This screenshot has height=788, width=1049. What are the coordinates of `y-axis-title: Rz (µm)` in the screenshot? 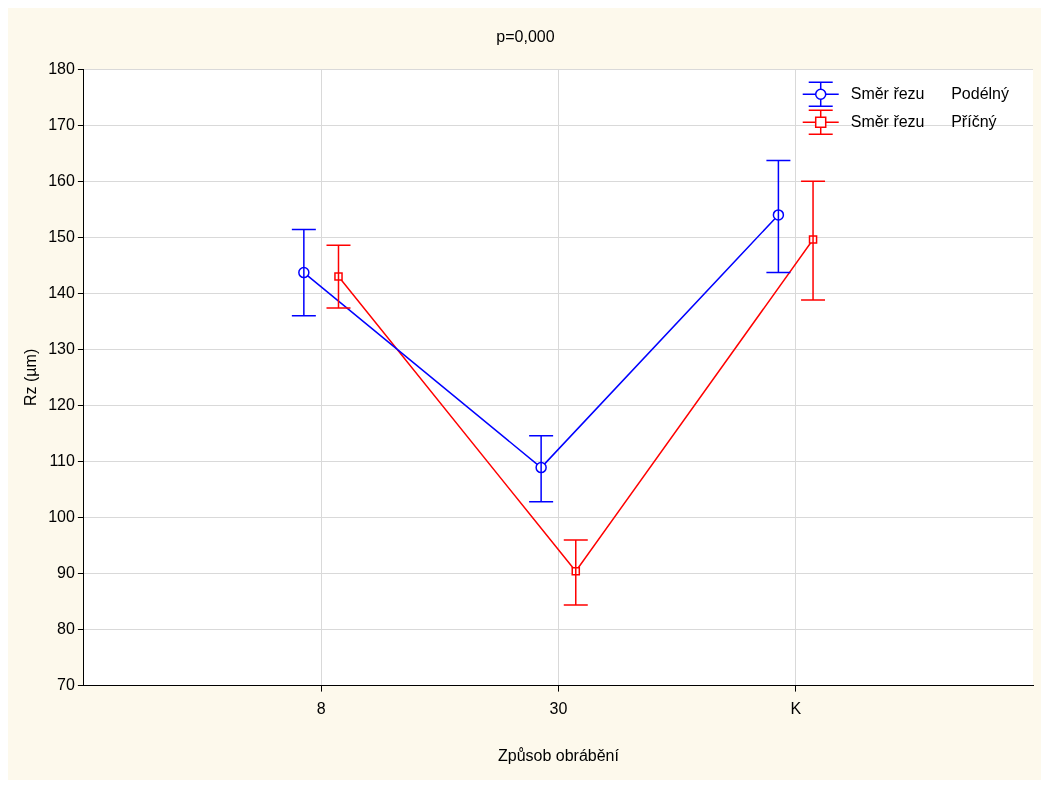 It's located at (31, 377).